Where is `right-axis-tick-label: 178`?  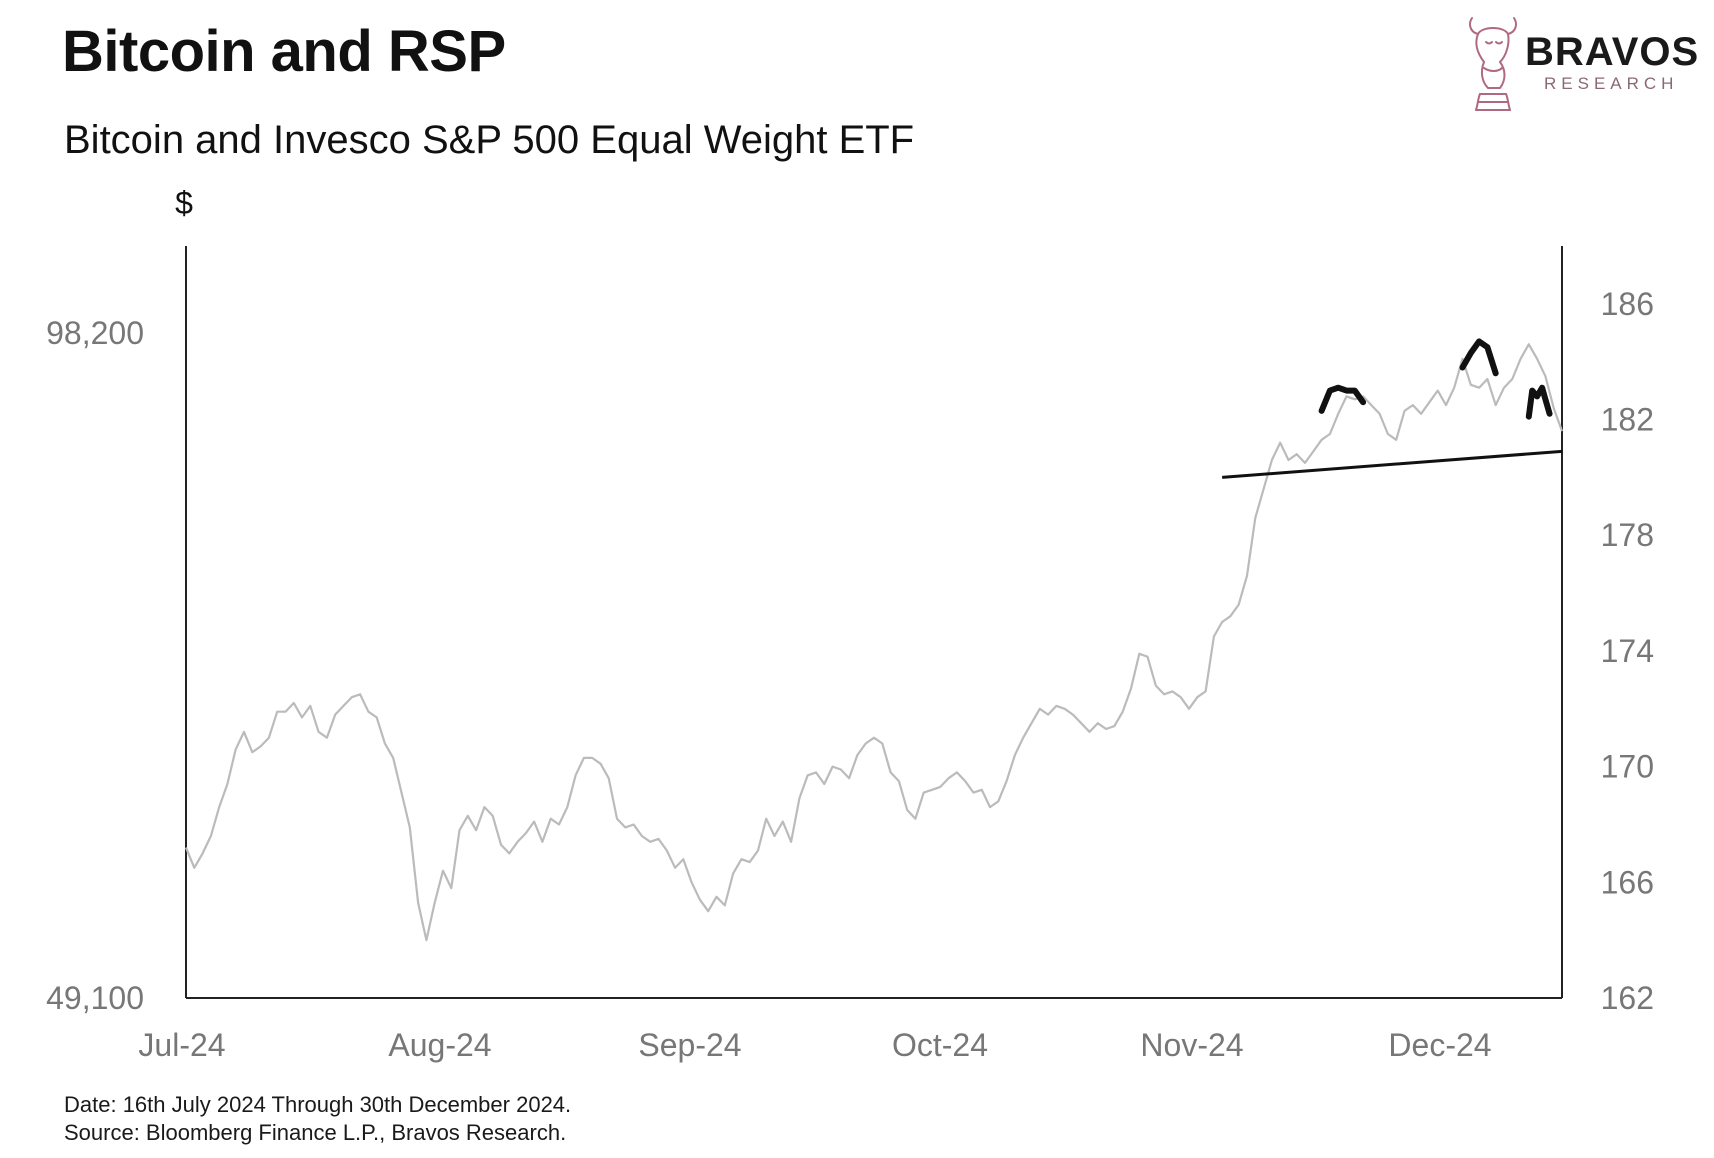 right-axis-tick-label: 178 is located at coordinates (1627, 535).